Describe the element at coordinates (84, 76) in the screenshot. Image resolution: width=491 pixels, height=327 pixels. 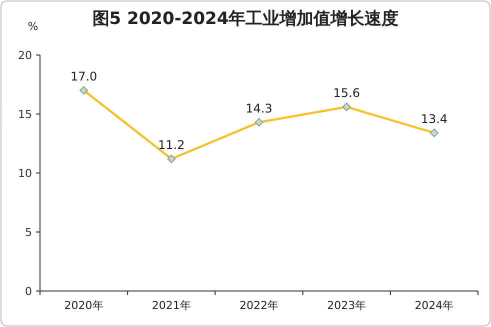
I see `data-label: 17.0` at that location.